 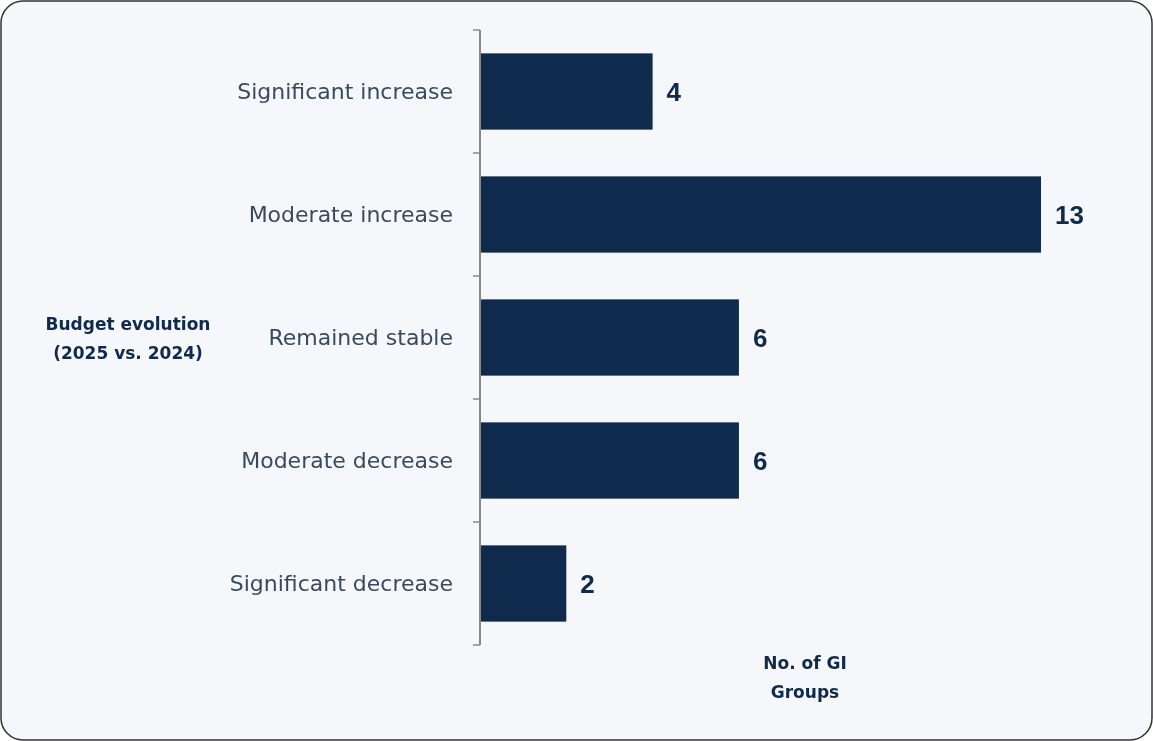 I want to click on y-axis-title: Budget evolution (2025 vs. 2024), so click(x=128, y=338).